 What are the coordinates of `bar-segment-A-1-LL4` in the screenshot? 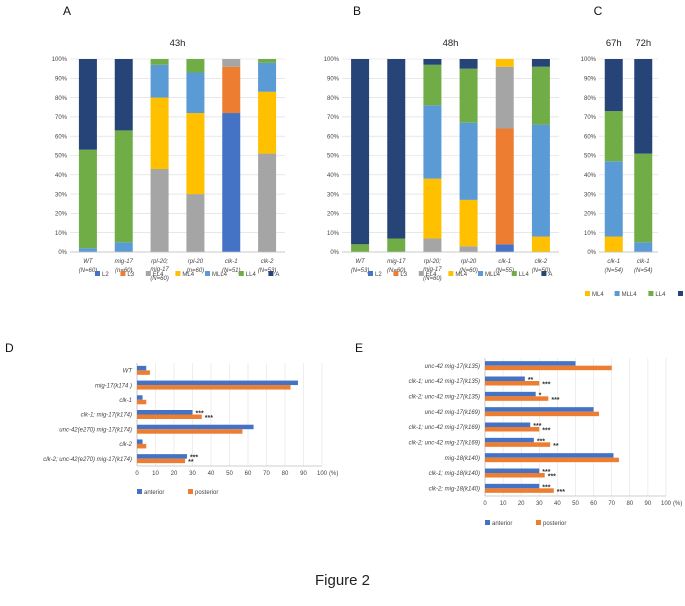 It's located at (123, 186).